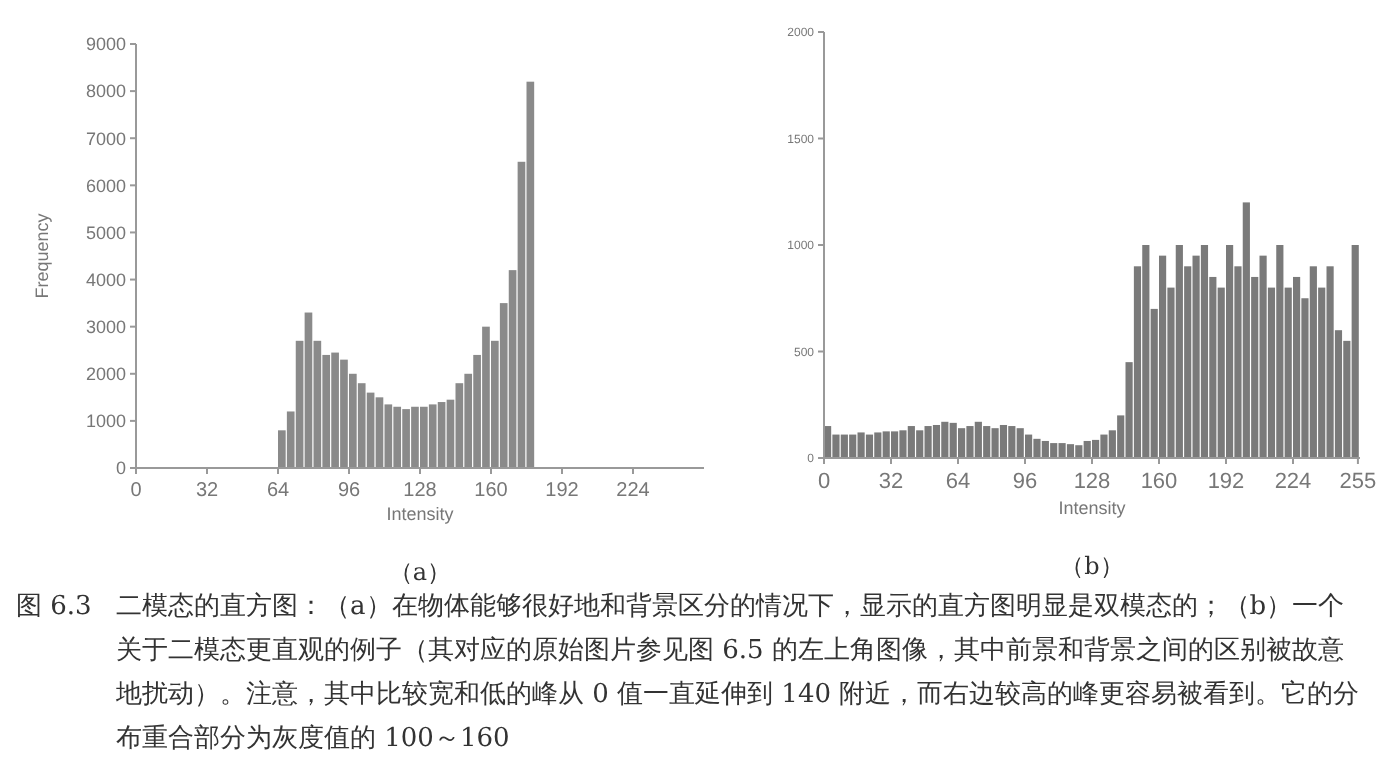  Describe the element at coordinates (420, 572) in the screenshot. I see `text: （a）` at that location.